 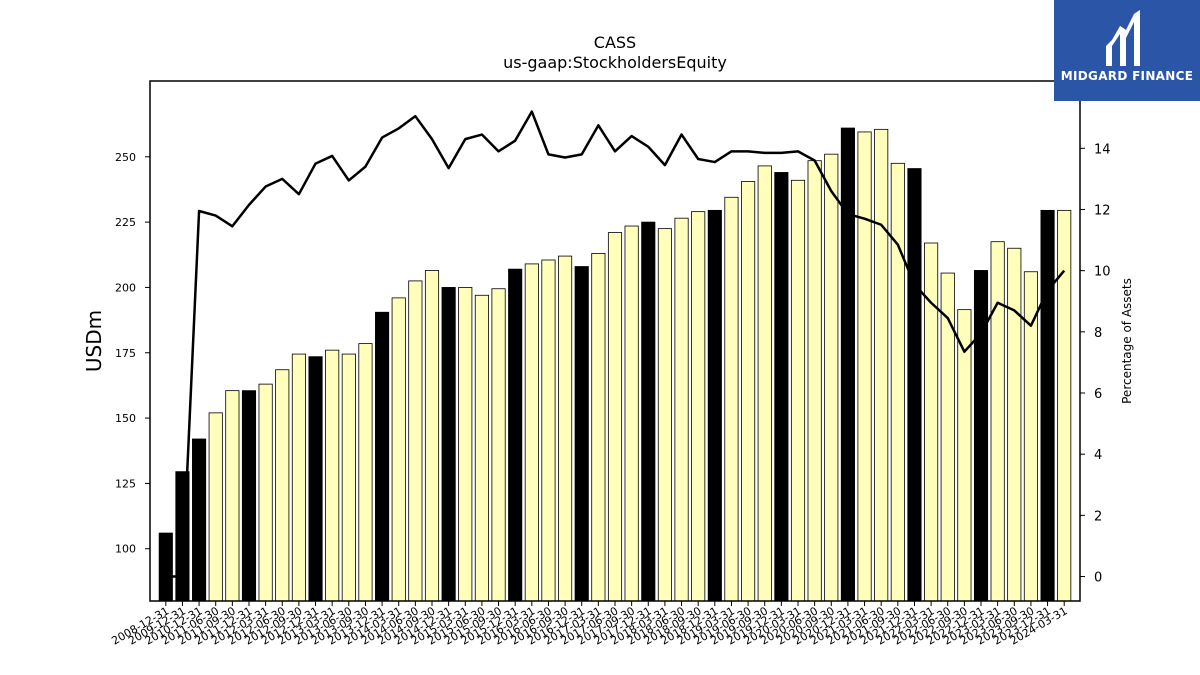 I want to click on y-tick-label: 150, so click(x=125, y=418).